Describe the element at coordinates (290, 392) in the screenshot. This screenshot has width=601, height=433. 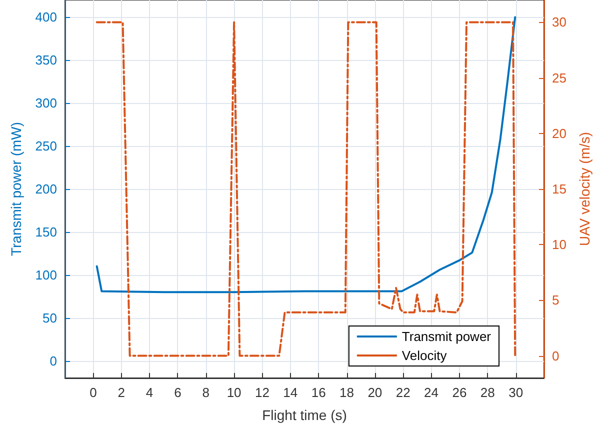
I see `x-tick-label: 14` at that location.